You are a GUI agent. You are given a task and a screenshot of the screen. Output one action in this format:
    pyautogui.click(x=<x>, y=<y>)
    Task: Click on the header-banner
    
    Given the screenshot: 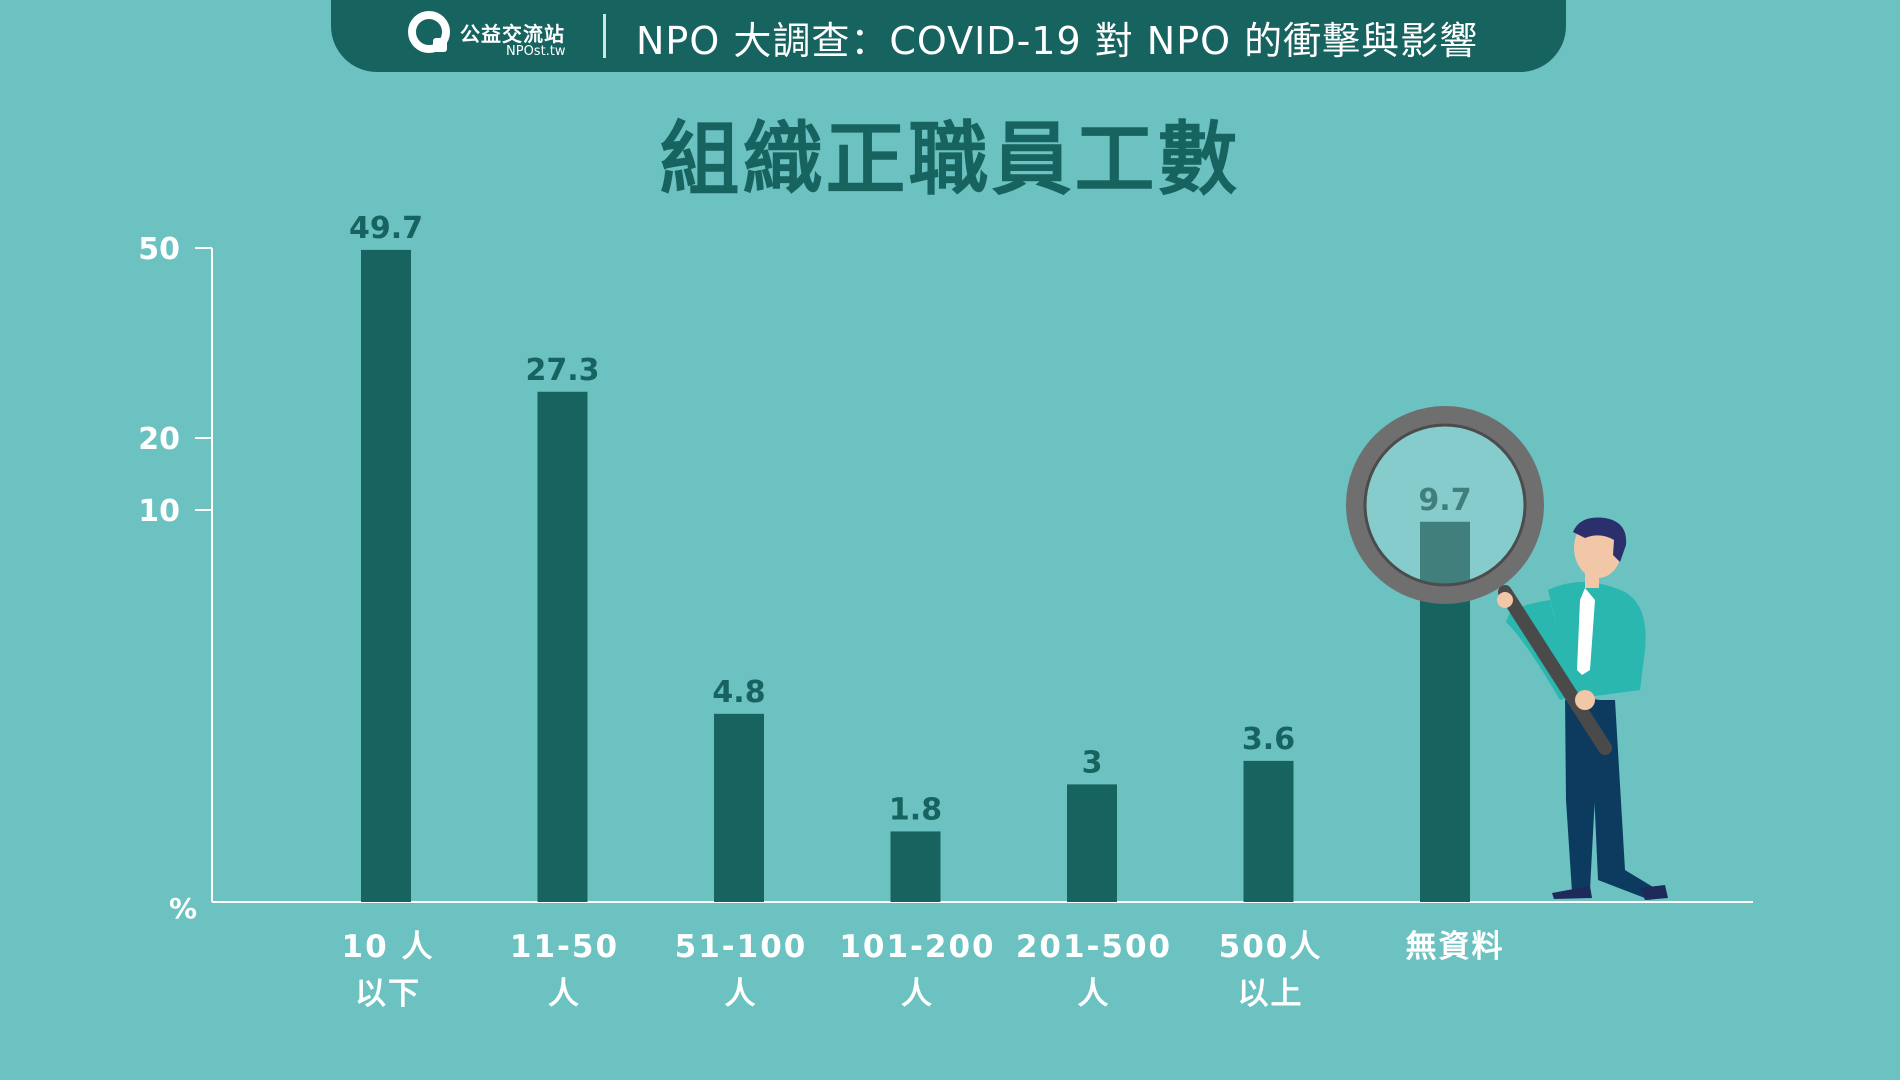 What is the action you would take?
    pyautogui.click(x=948, y=36)
    